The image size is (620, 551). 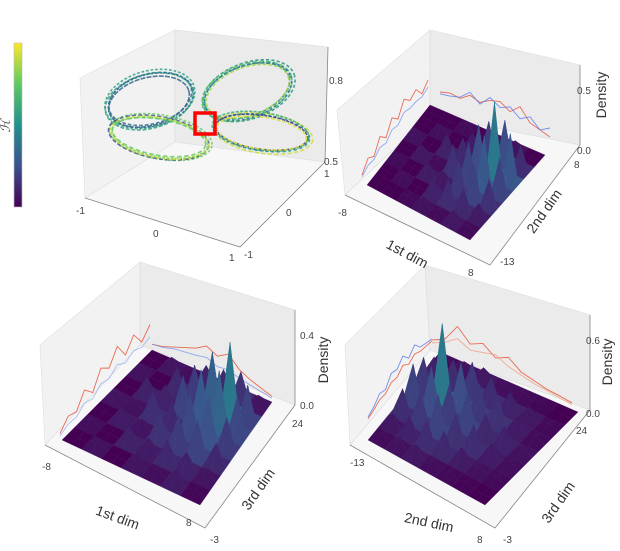 What do you see at coordinates (327, 174) in the screenshot?
I see `y-tick: 1` at bounding box center [327, 174].